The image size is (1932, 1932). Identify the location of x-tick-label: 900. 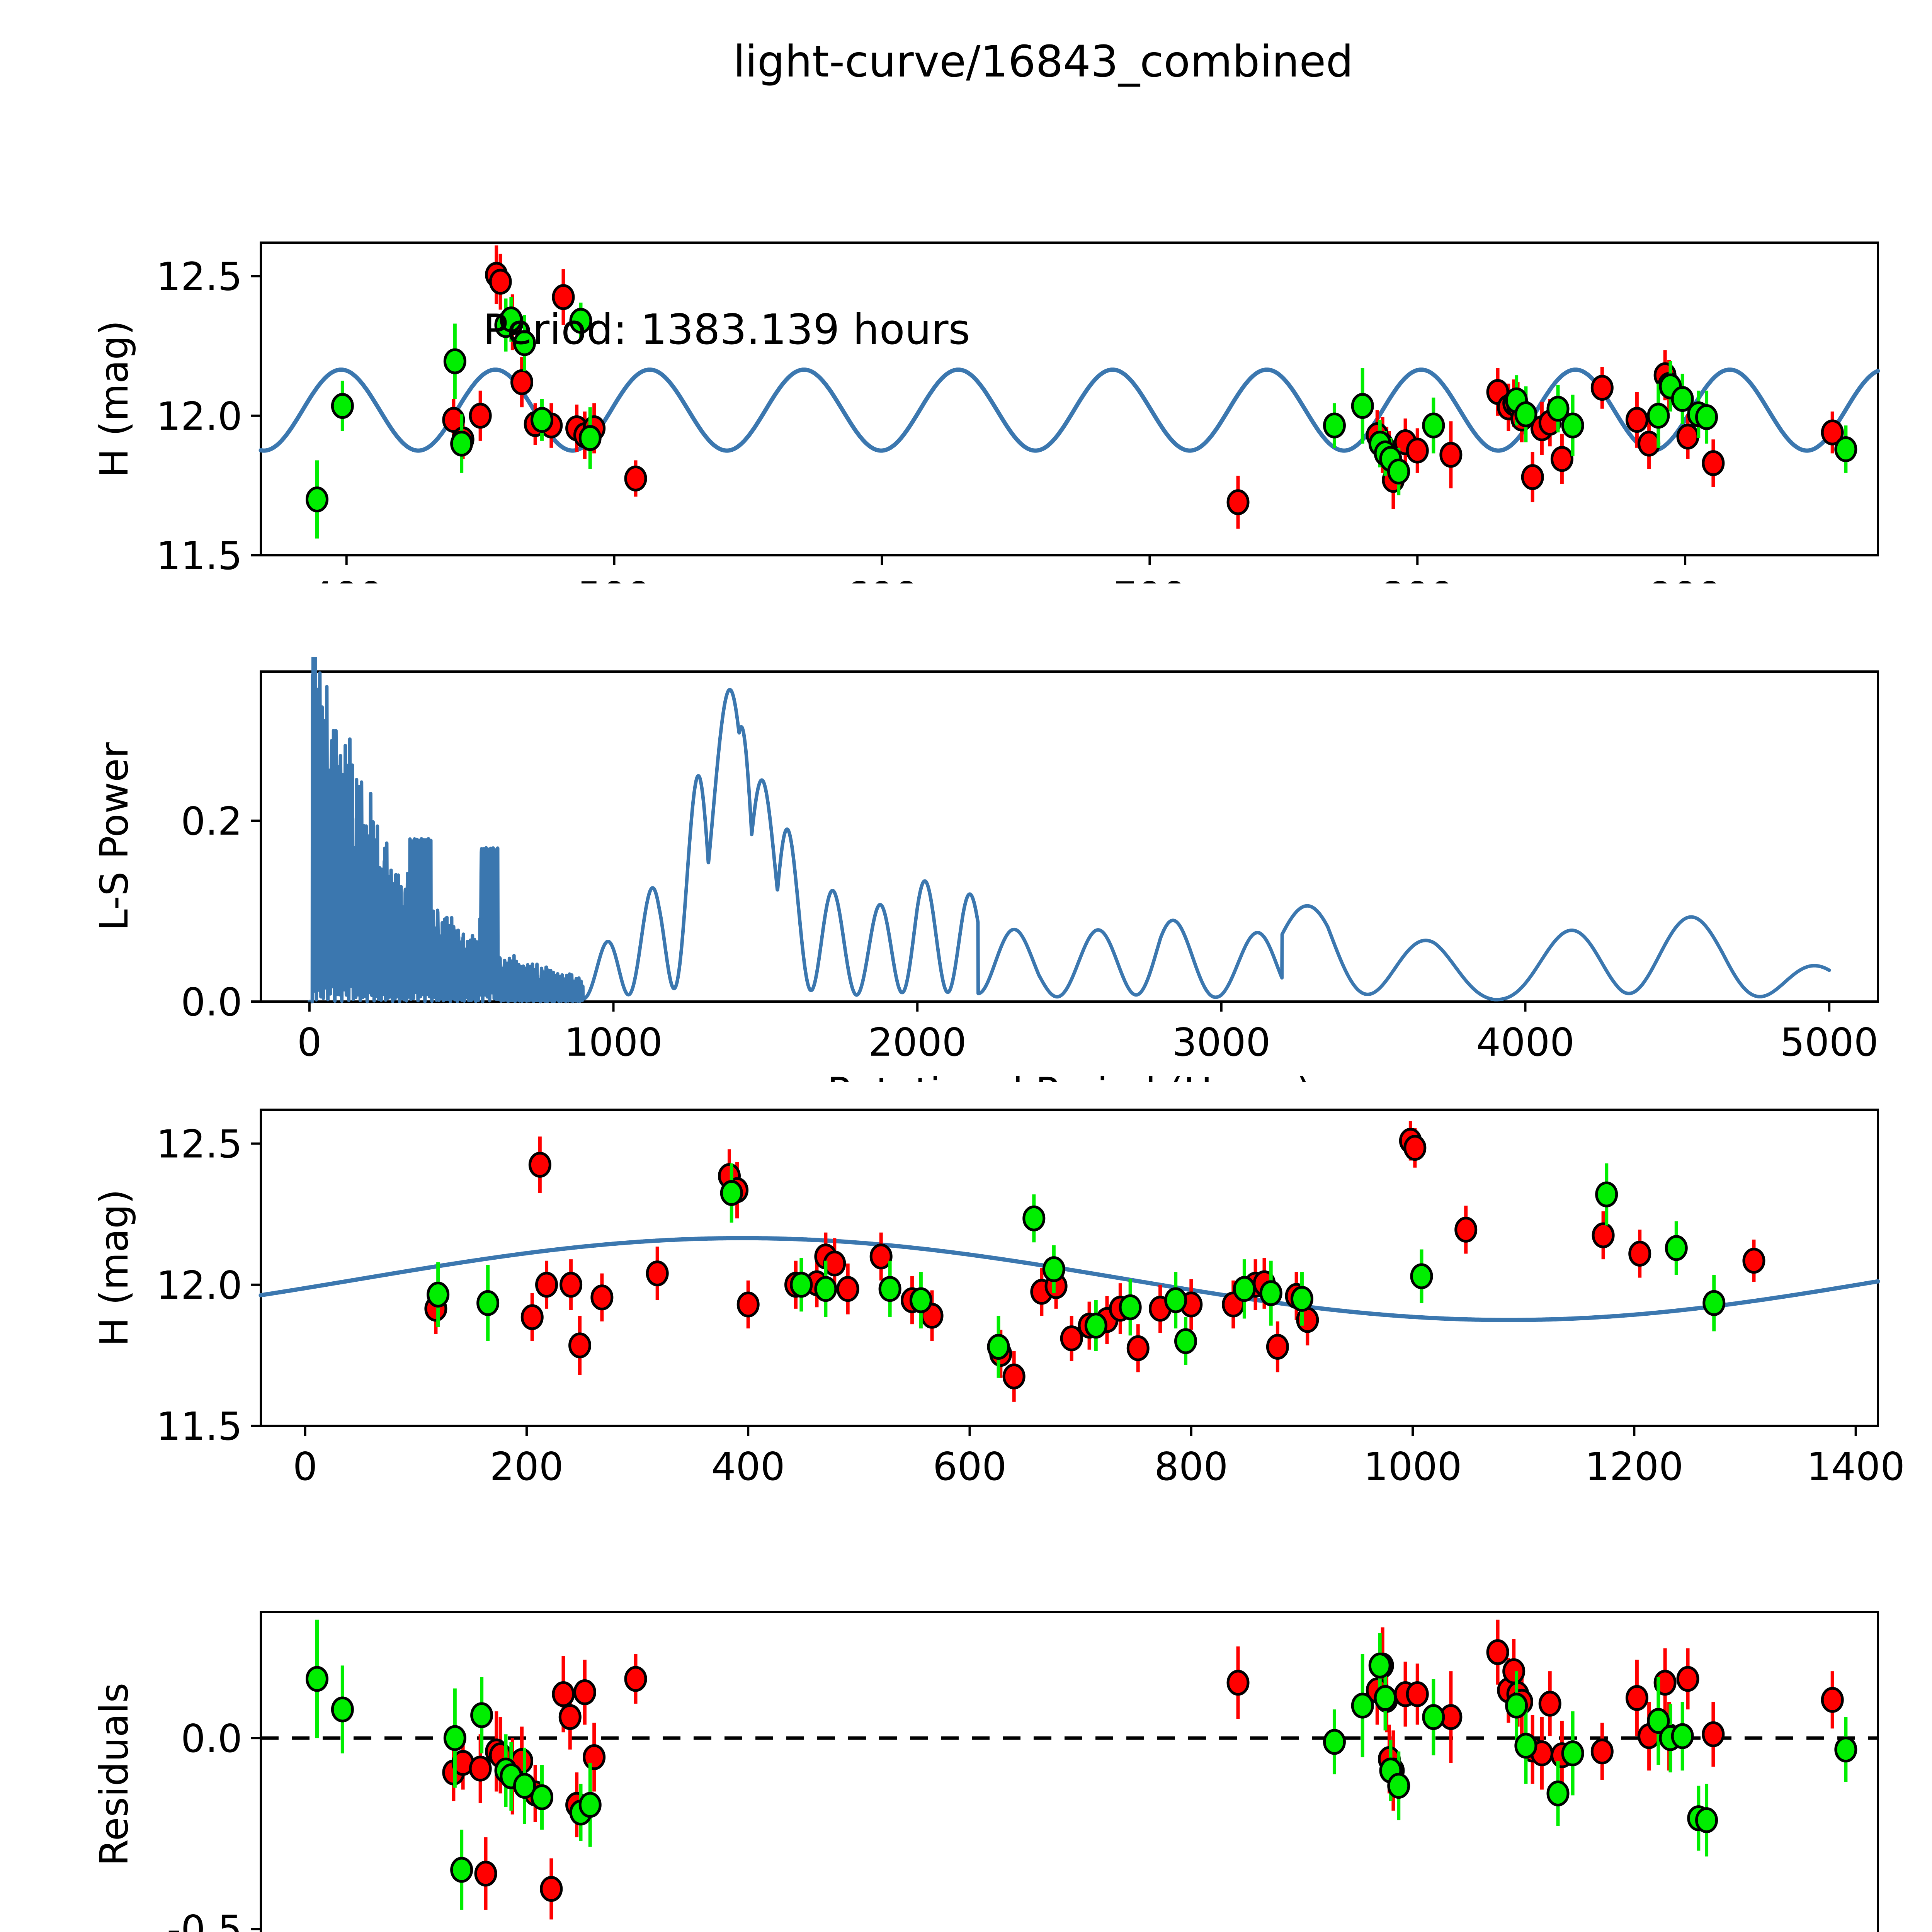
(1685, 578).